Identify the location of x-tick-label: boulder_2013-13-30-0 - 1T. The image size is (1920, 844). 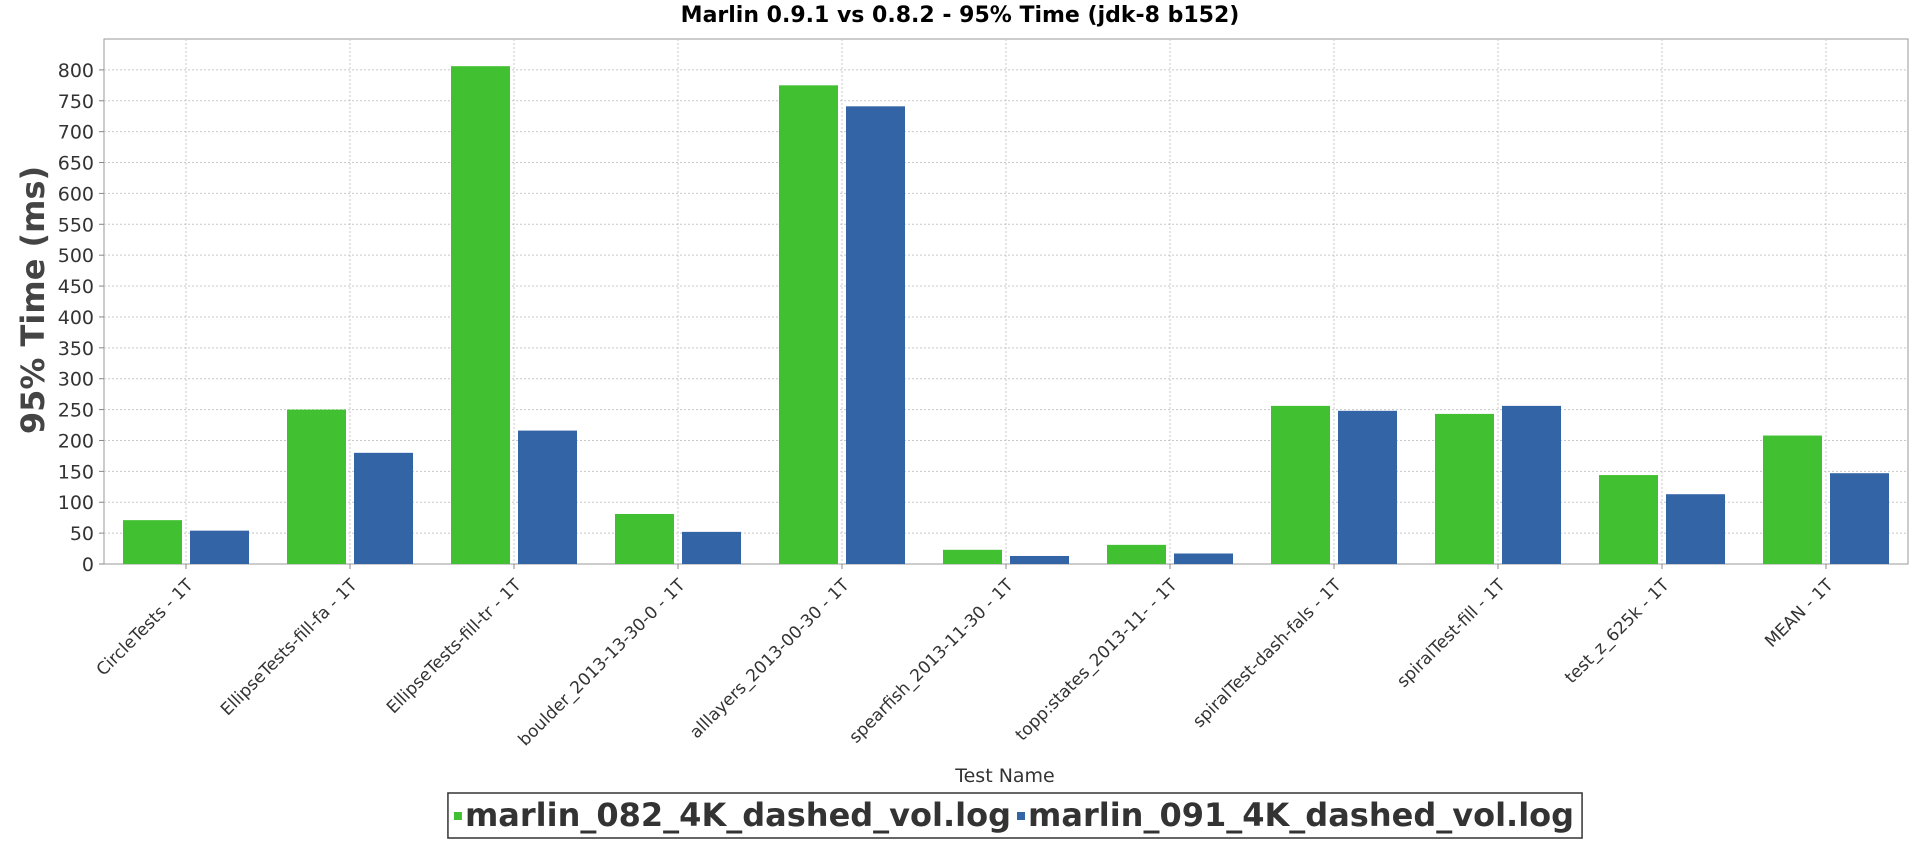
(602, 662).